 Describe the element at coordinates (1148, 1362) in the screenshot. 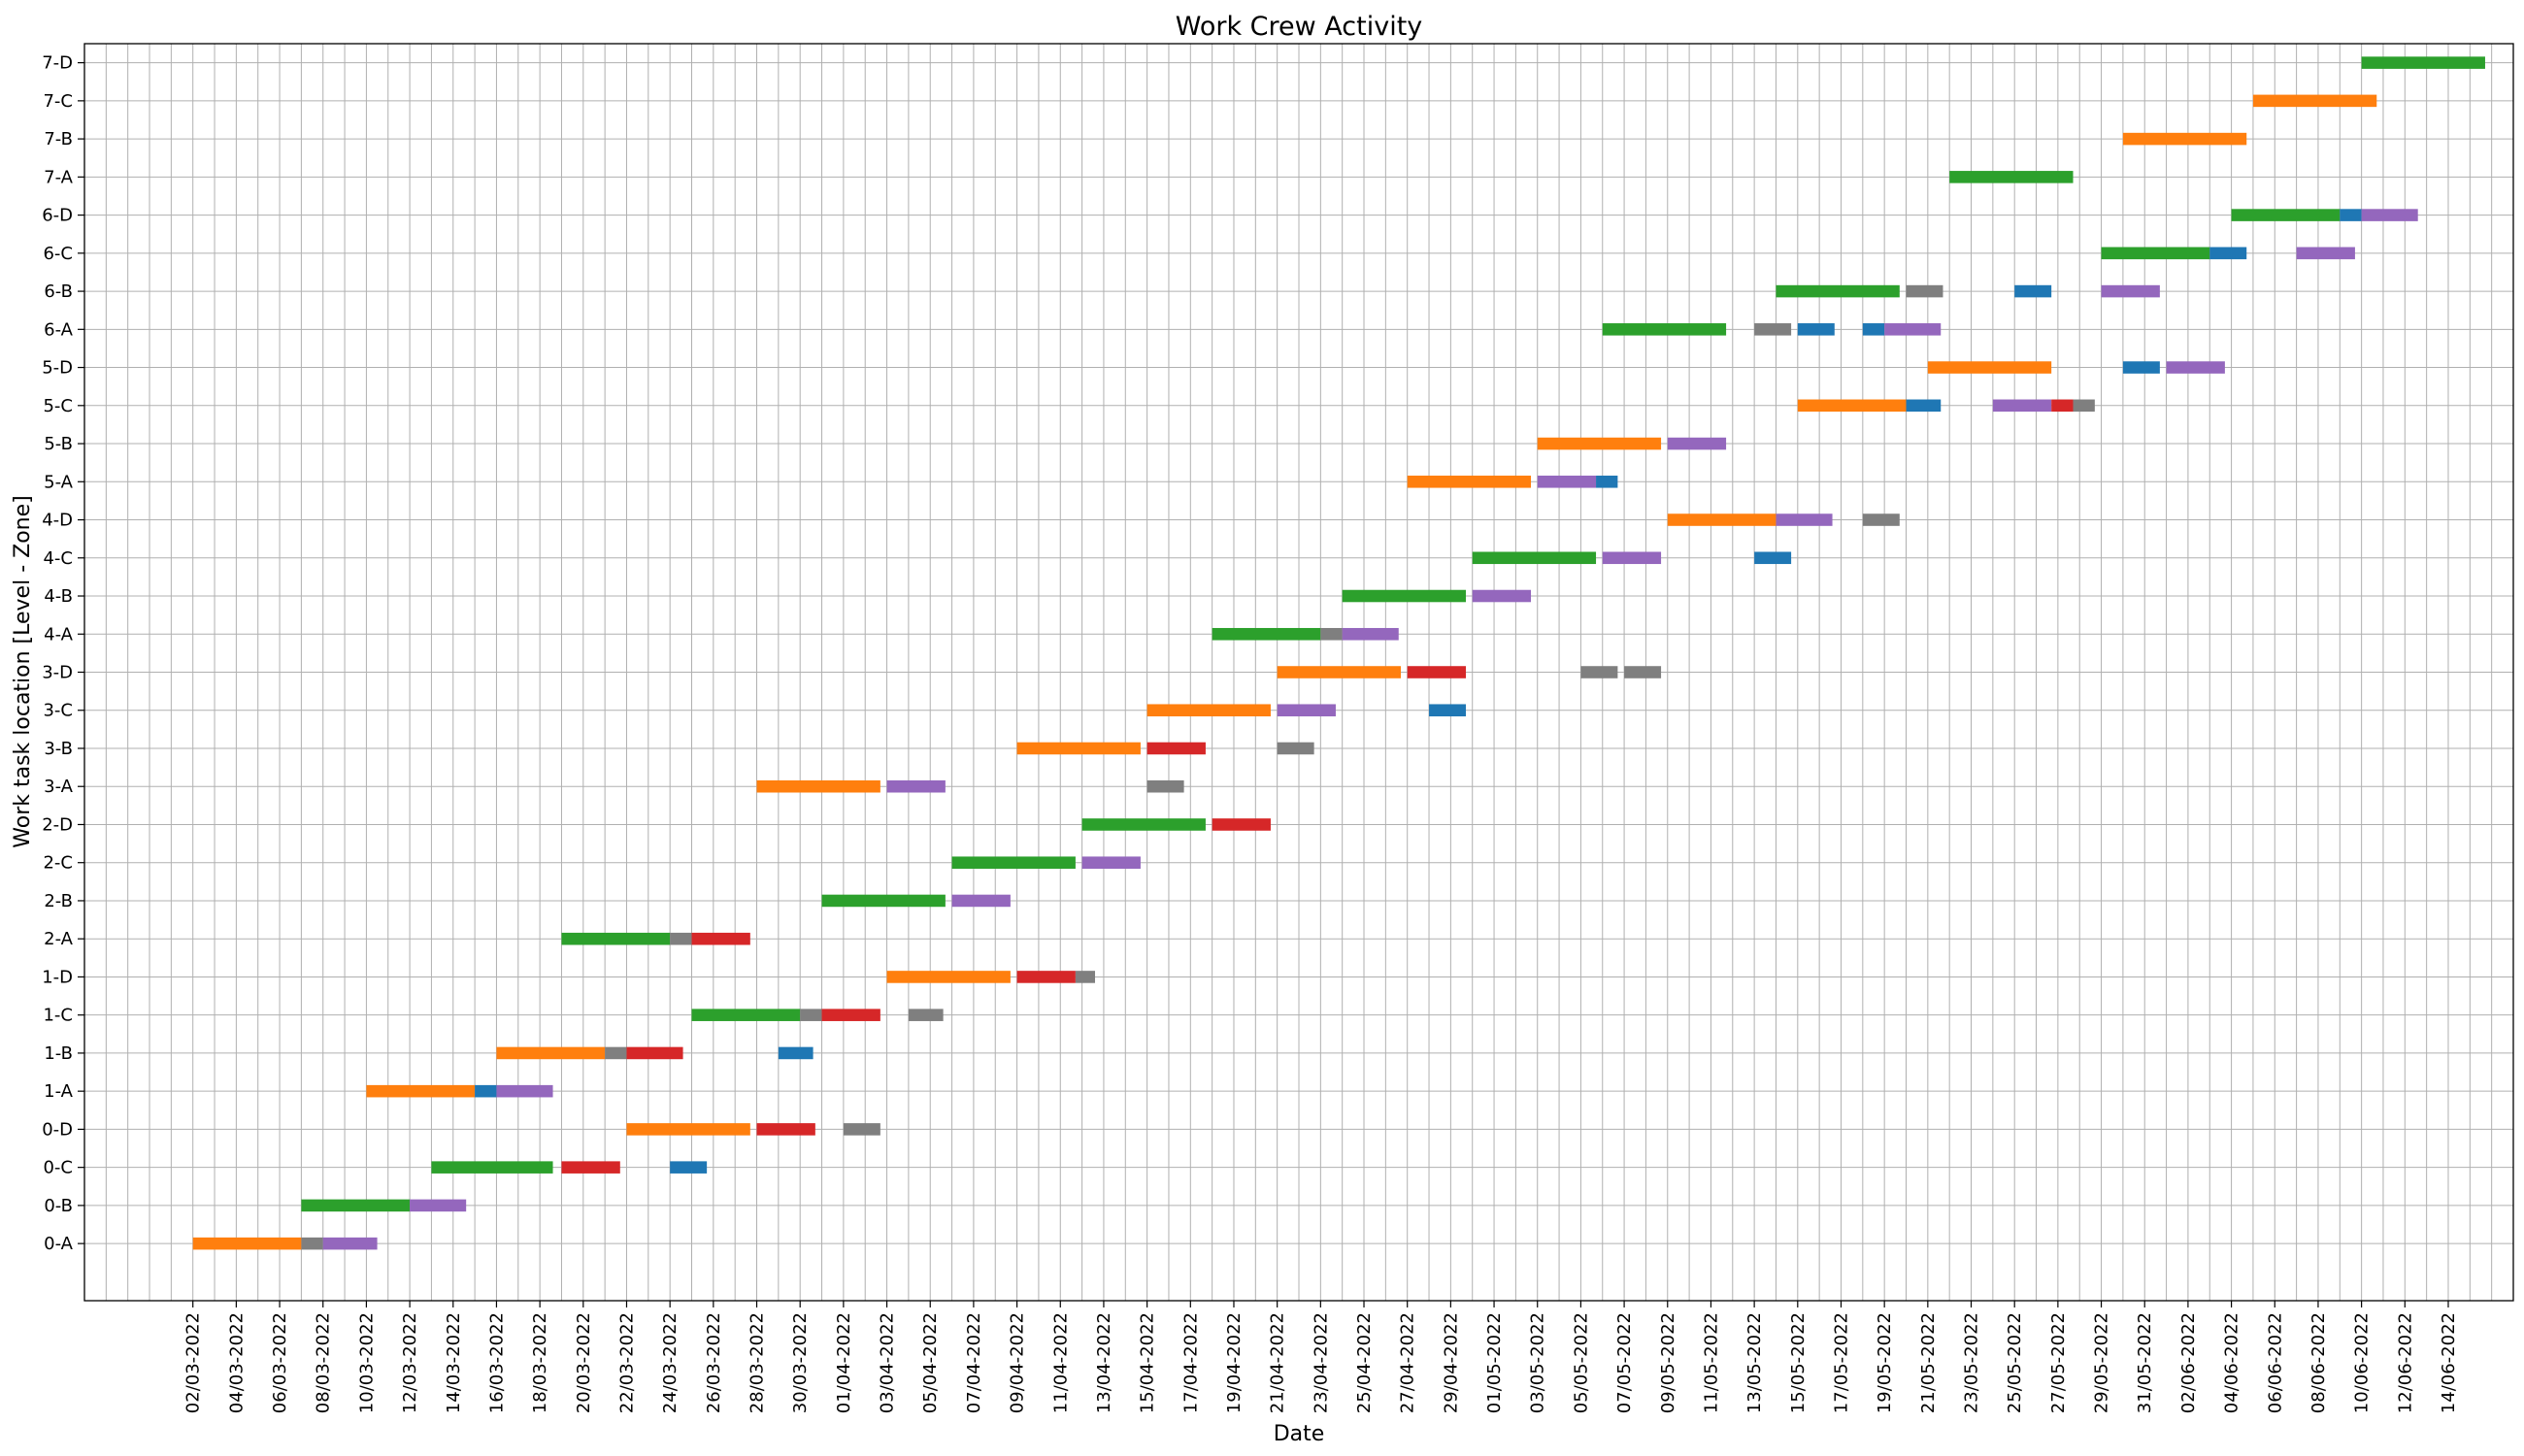

I see `x-tick-label: 15/04-2022` at that location.